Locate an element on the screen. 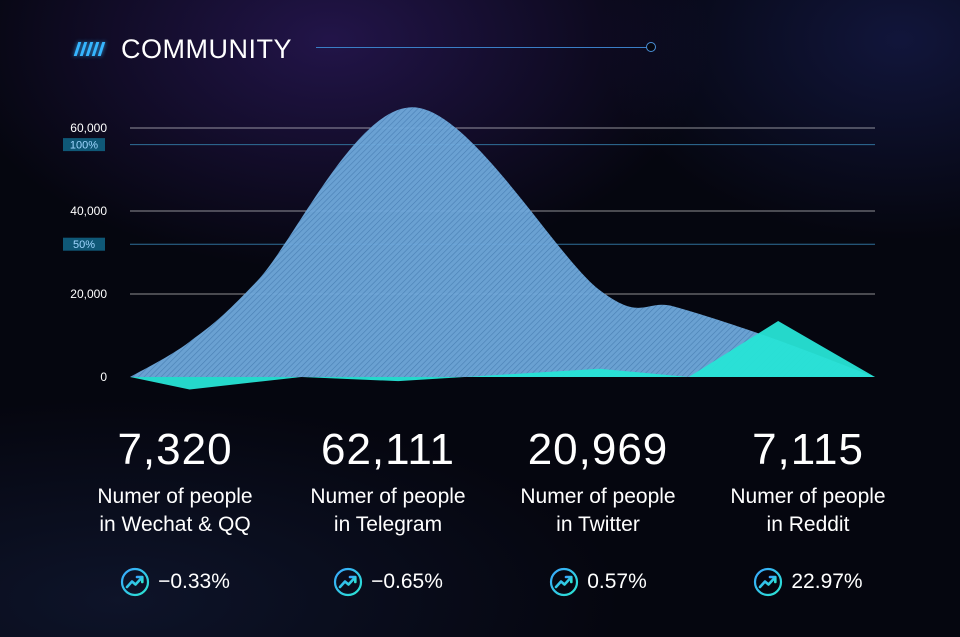 Image resolution: width=960 pixels, height=637 pixels. stat-change: −0.65% is located at coordinates (388, 582).